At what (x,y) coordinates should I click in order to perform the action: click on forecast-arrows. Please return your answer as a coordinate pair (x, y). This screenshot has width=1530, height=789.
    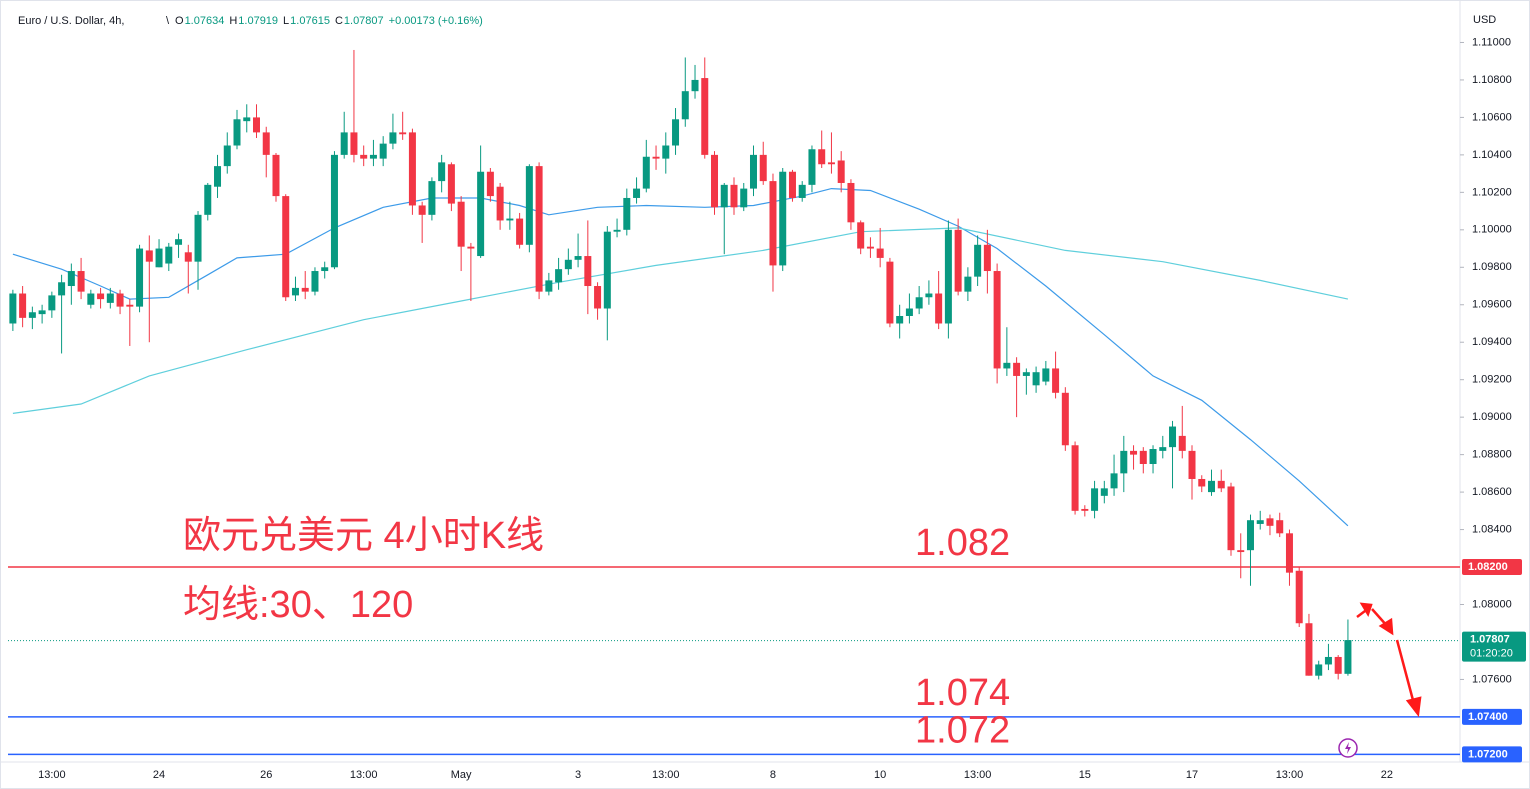
    Looking at the image, I should click on (1389, 660).